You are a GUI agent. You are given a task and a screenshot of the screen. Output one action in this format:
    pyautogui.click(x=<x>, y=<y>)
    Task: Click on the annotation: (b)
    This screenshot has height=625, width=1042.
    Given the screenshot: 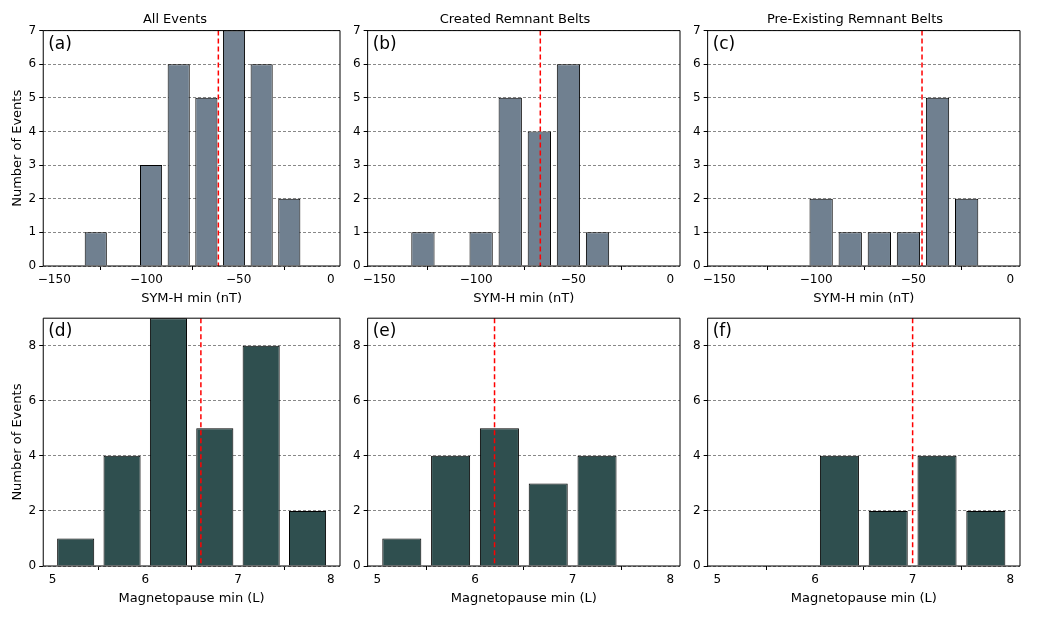 What is the action you would take?
    pyautogui.click(x=384, y=42)
    